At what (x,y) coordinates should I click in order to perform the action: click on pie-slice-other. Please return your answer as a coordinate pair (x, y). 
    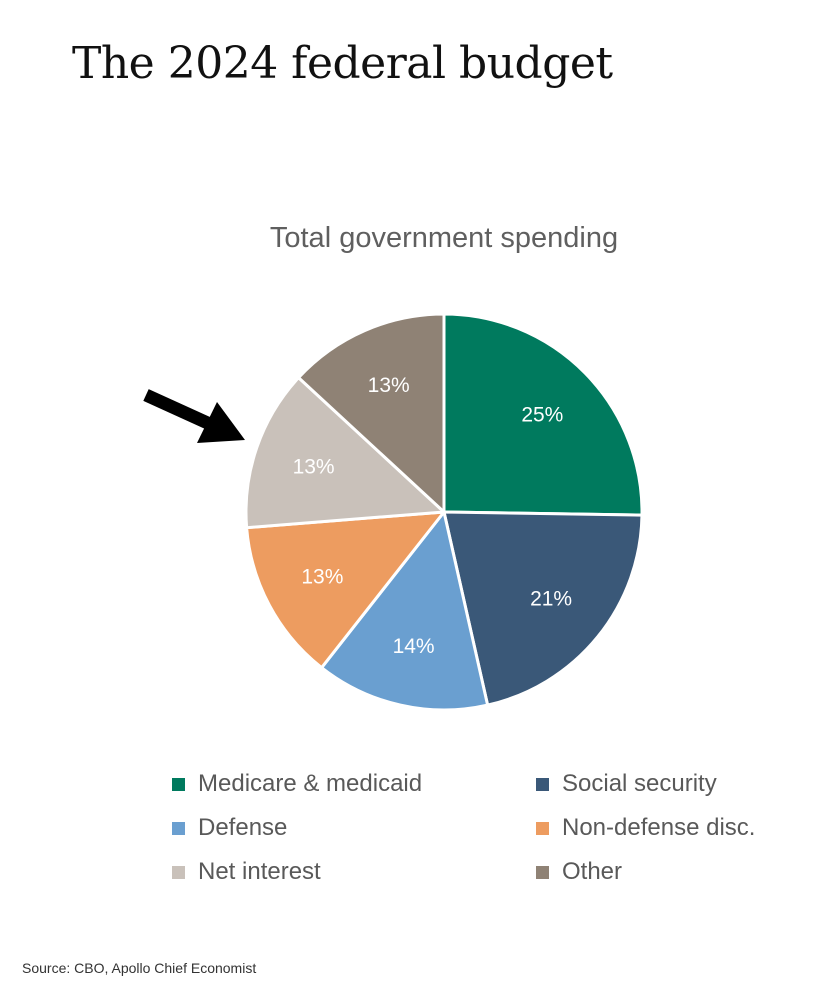
    Looking at the image, I should click on (371, 413).